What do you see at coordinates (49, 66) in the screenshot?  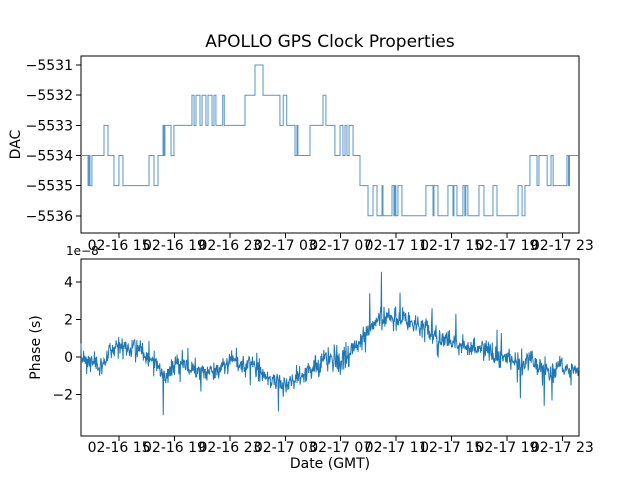 I see `y-tick-label: −5531` at bounding box center [49, 66].